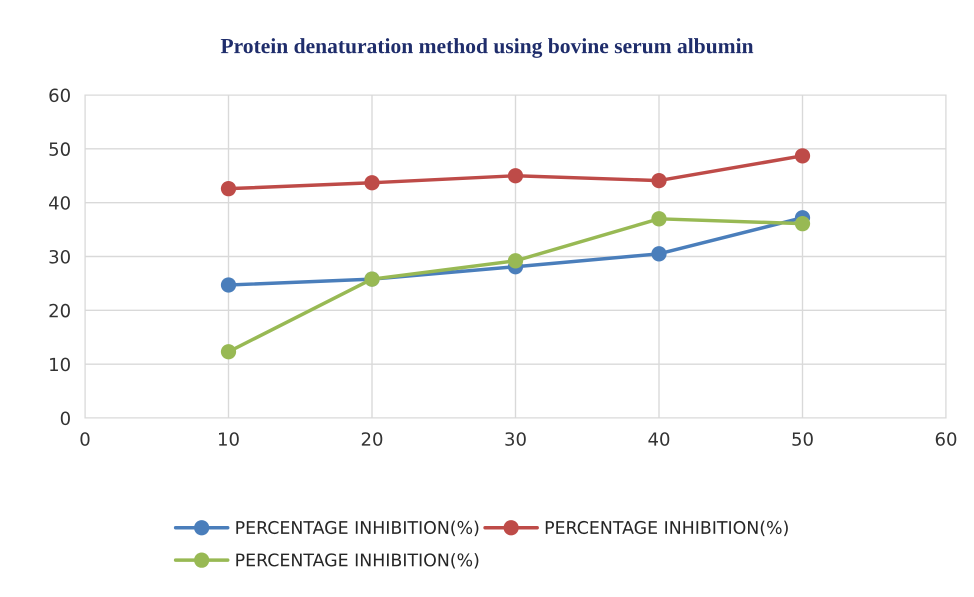 The height and width of the screenshot is (597, 974). I want to click on y-tick-label: 20, so click(59, 311).